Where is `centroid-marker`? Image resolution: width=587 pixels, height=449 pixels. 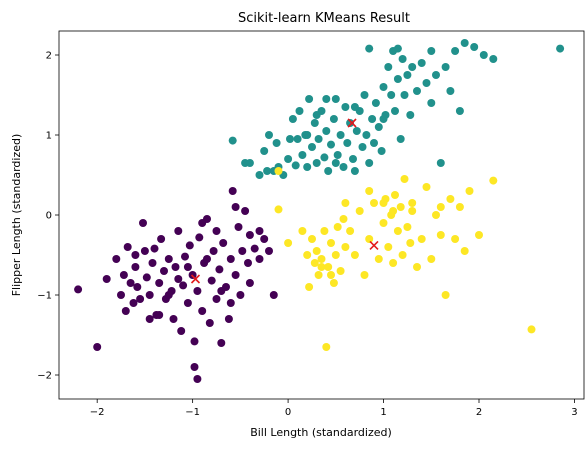
centroid-marker is located at coordinates (195, 279).